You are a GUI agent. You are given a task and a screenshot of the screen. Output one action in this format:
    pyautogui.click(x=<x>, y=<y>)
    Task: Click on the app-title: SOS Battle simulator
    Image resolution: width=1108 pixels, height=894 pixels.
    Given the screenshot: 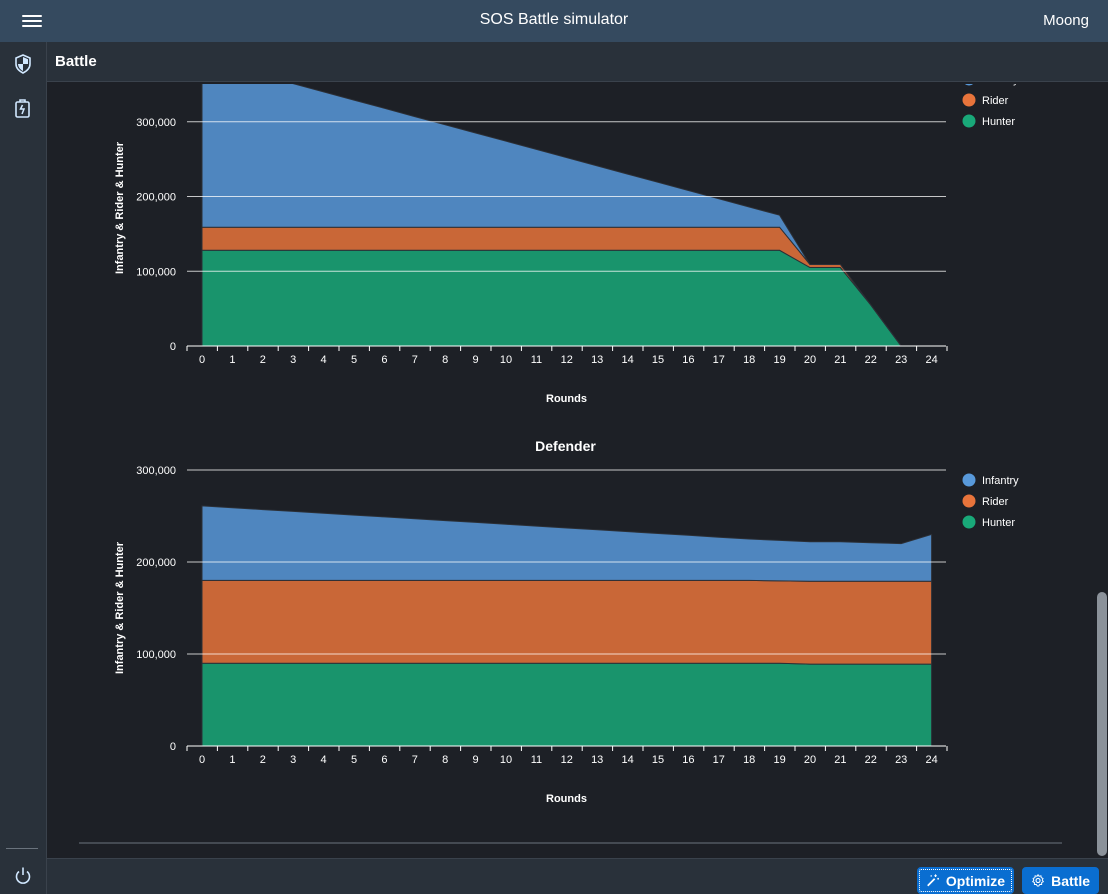 What is the action you would take?
    pyautogui.click(x=554, y=19)
    